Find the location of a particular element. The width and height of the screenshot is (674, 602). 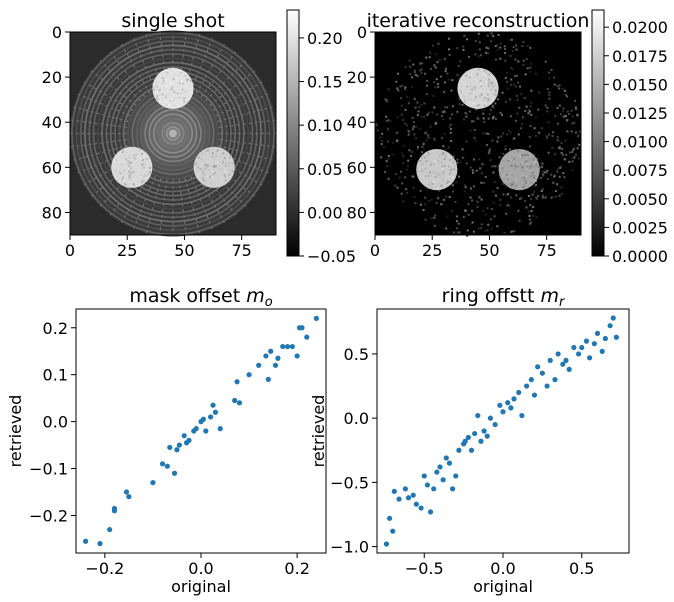

ss-ring is located at coordinates (173, 133).